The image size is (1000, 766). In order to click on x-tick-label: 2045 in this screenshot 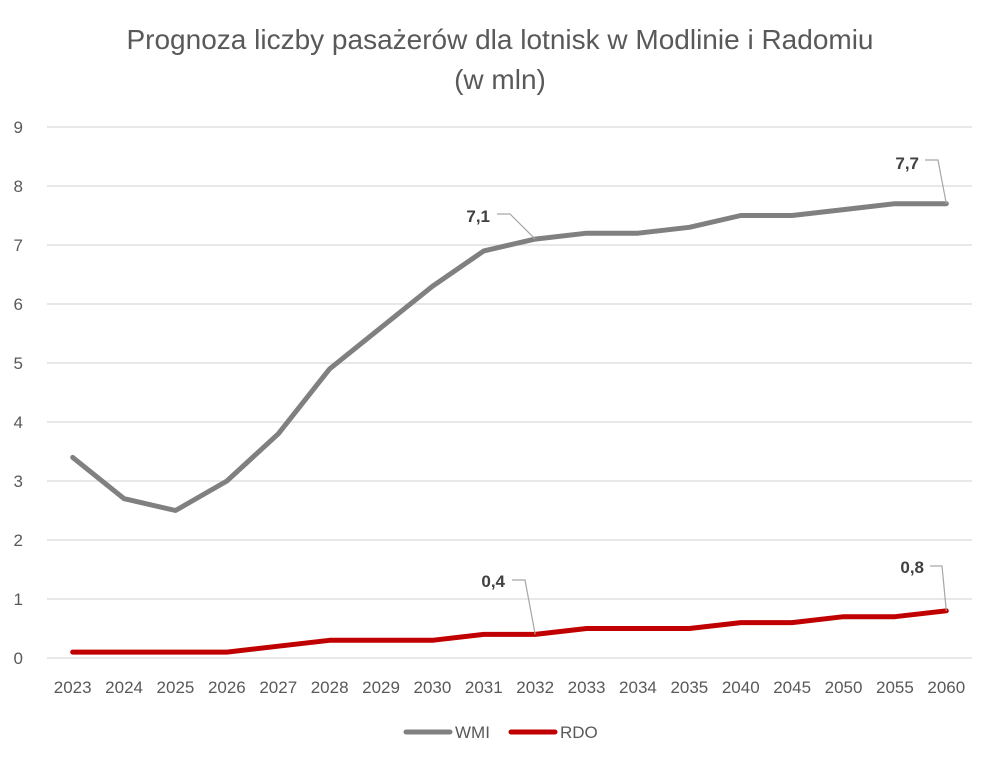, I will do `click(792, 687)`.